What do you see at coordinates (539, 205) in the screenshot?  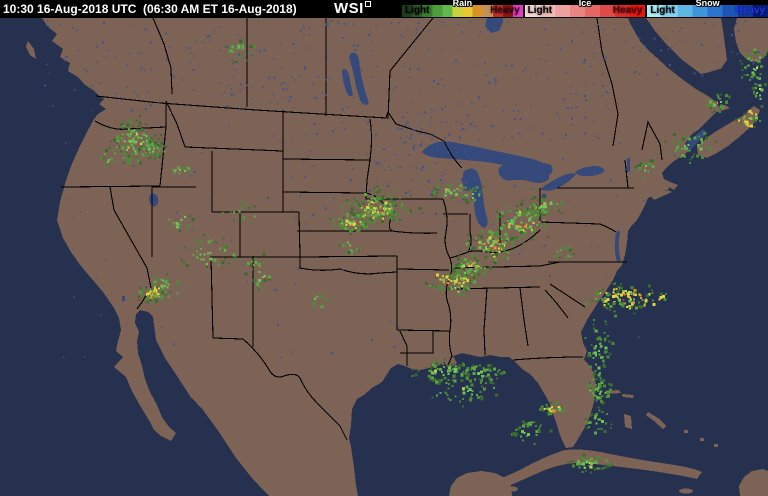 I see `echo-lake-erie-band` at bounding box center [539, 205].